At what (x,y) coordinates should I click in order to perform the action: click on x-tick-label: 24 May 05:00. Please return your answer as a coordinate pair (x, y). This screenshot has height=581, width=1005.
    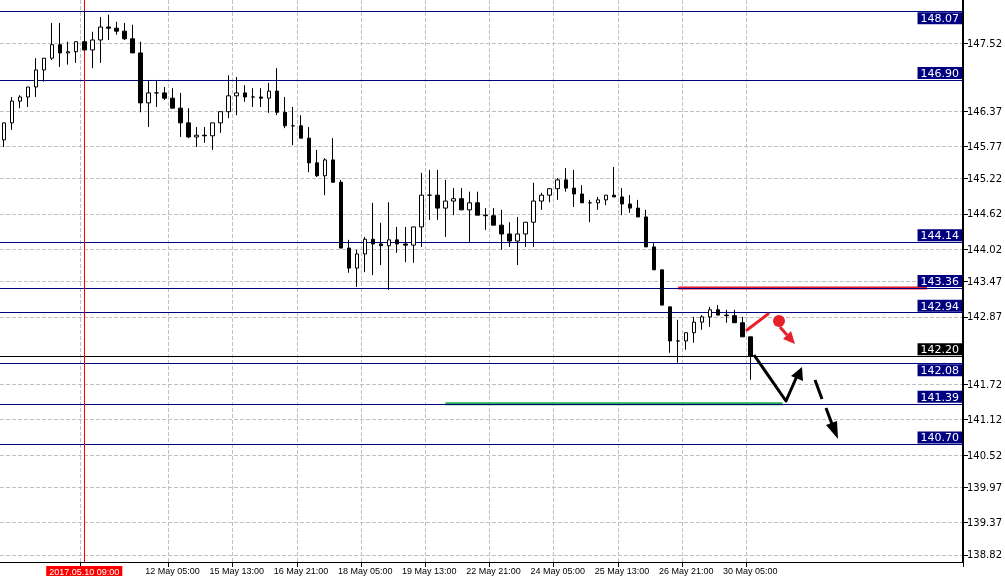
    Looking at the image, I should click on (558, 570).